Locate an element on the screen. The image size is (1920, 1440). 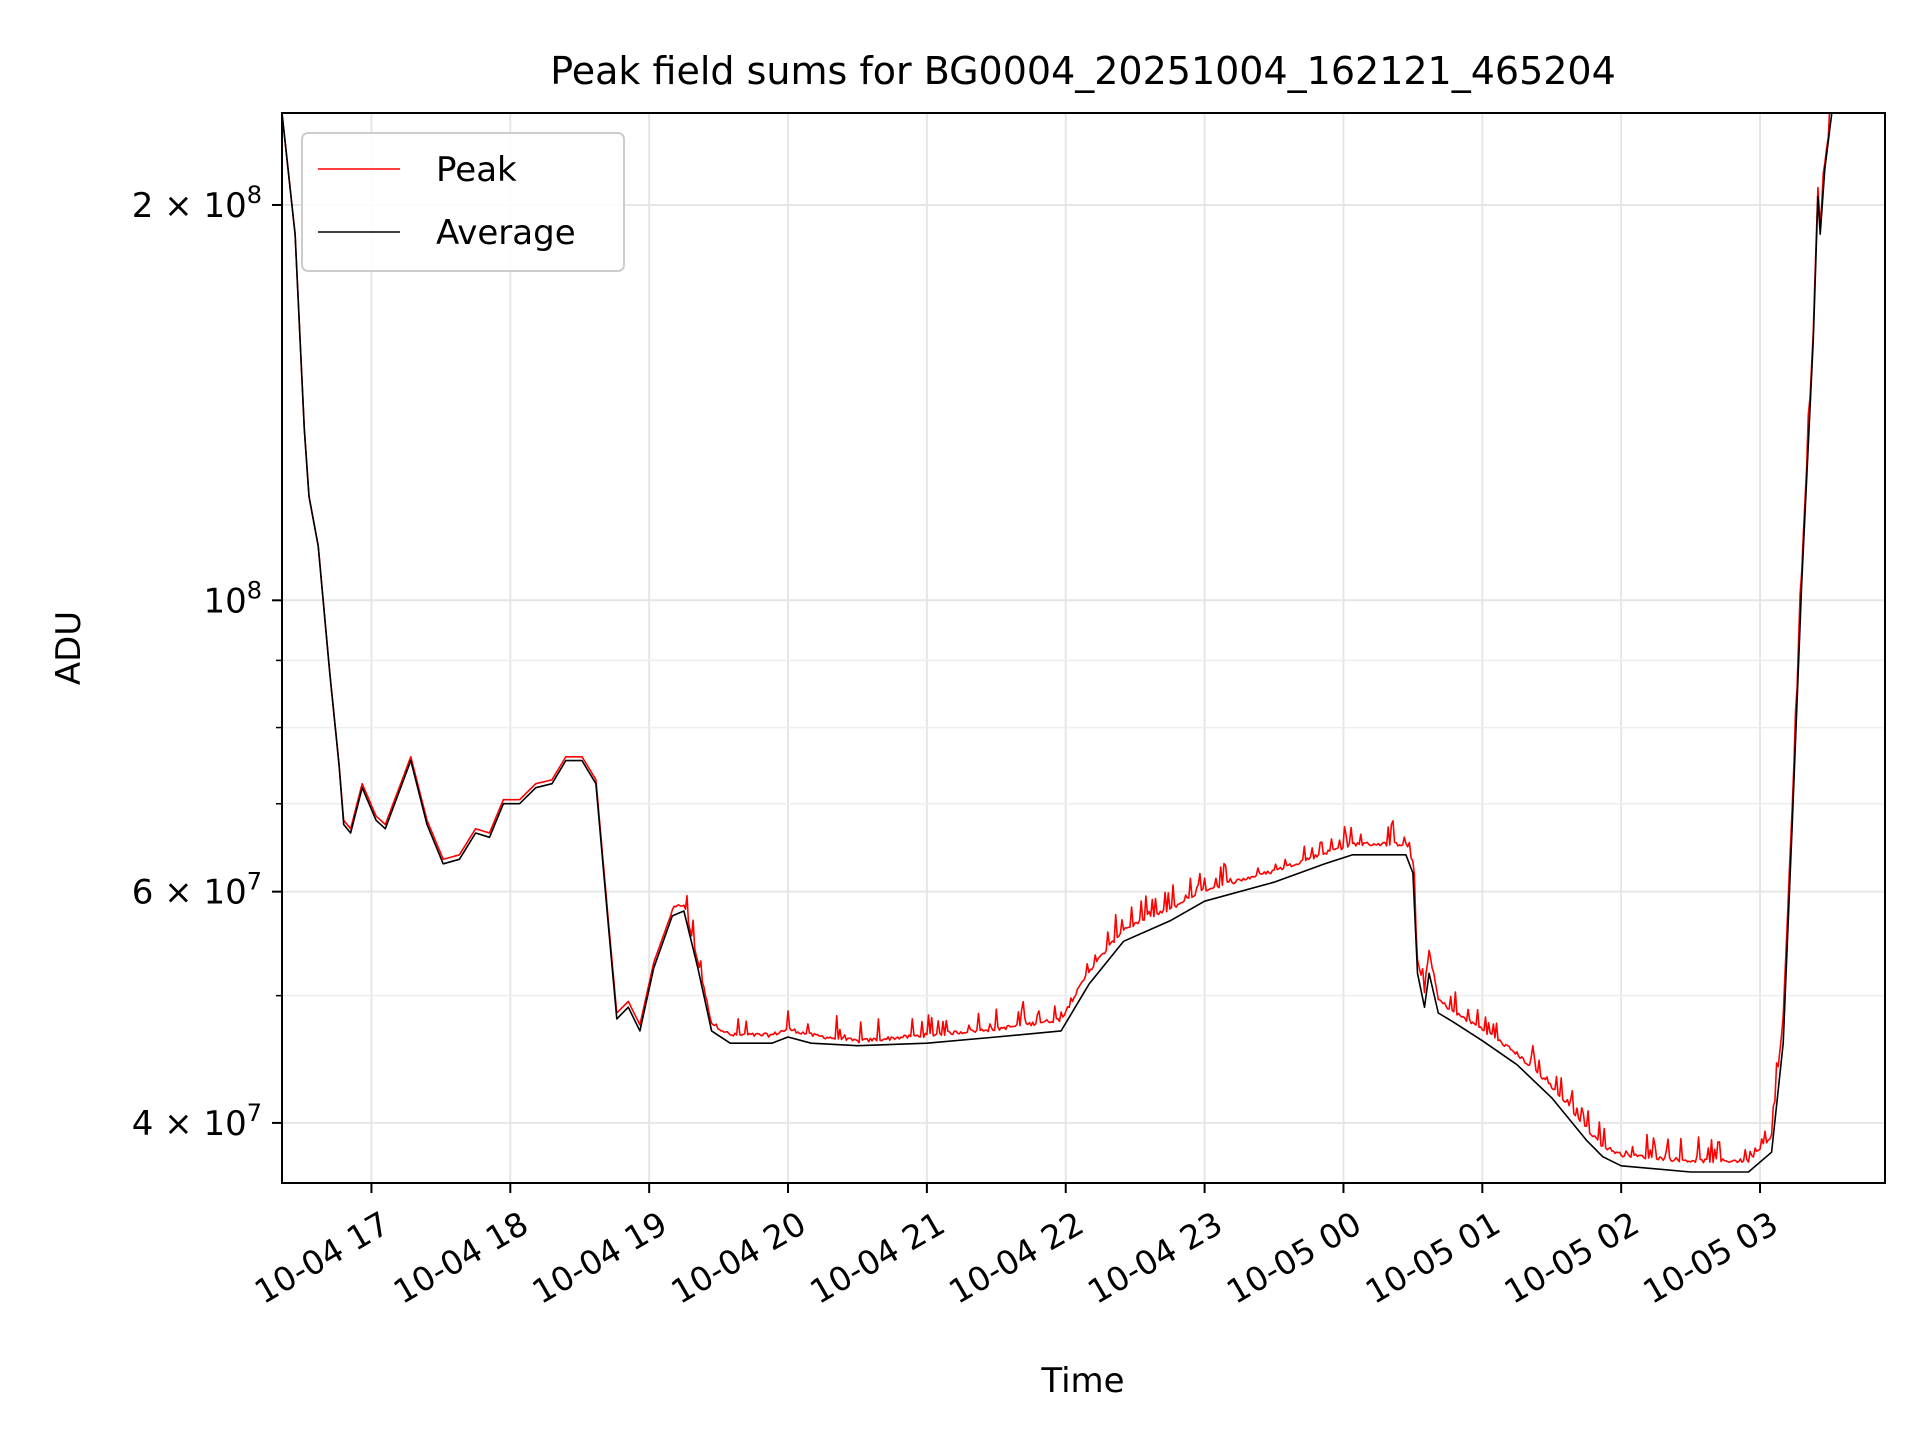
legend: Peak Average is located at coordinates (463, 202).